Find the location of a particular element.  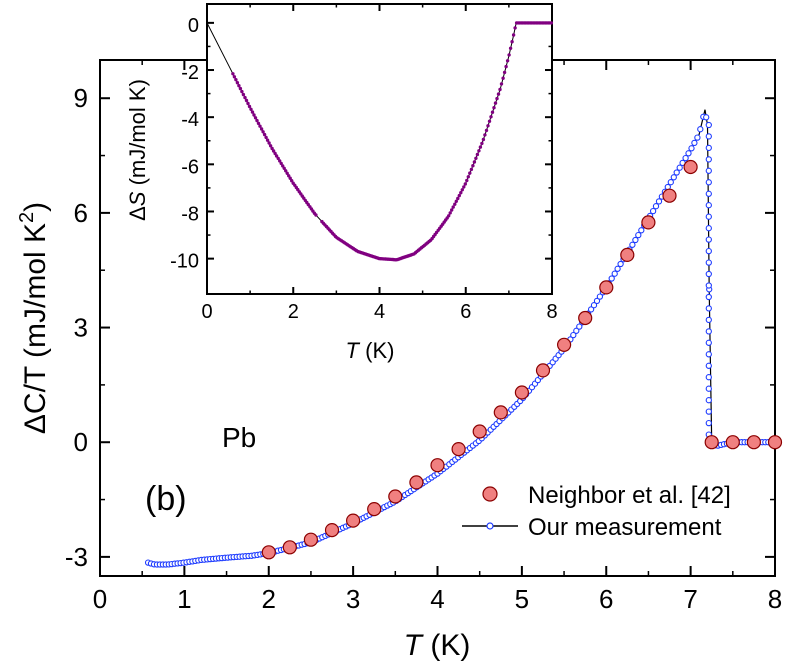

y-tick-label: -10 is located at coordinates (184, 262).